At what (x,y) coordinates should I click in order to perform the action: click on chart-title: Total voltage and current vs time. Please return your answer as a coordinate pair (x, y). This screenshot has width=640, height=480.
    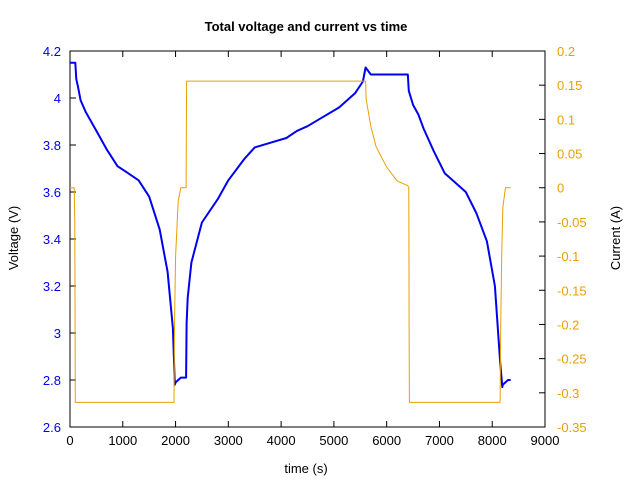
    Looking at the image, I should click on (306, 26).